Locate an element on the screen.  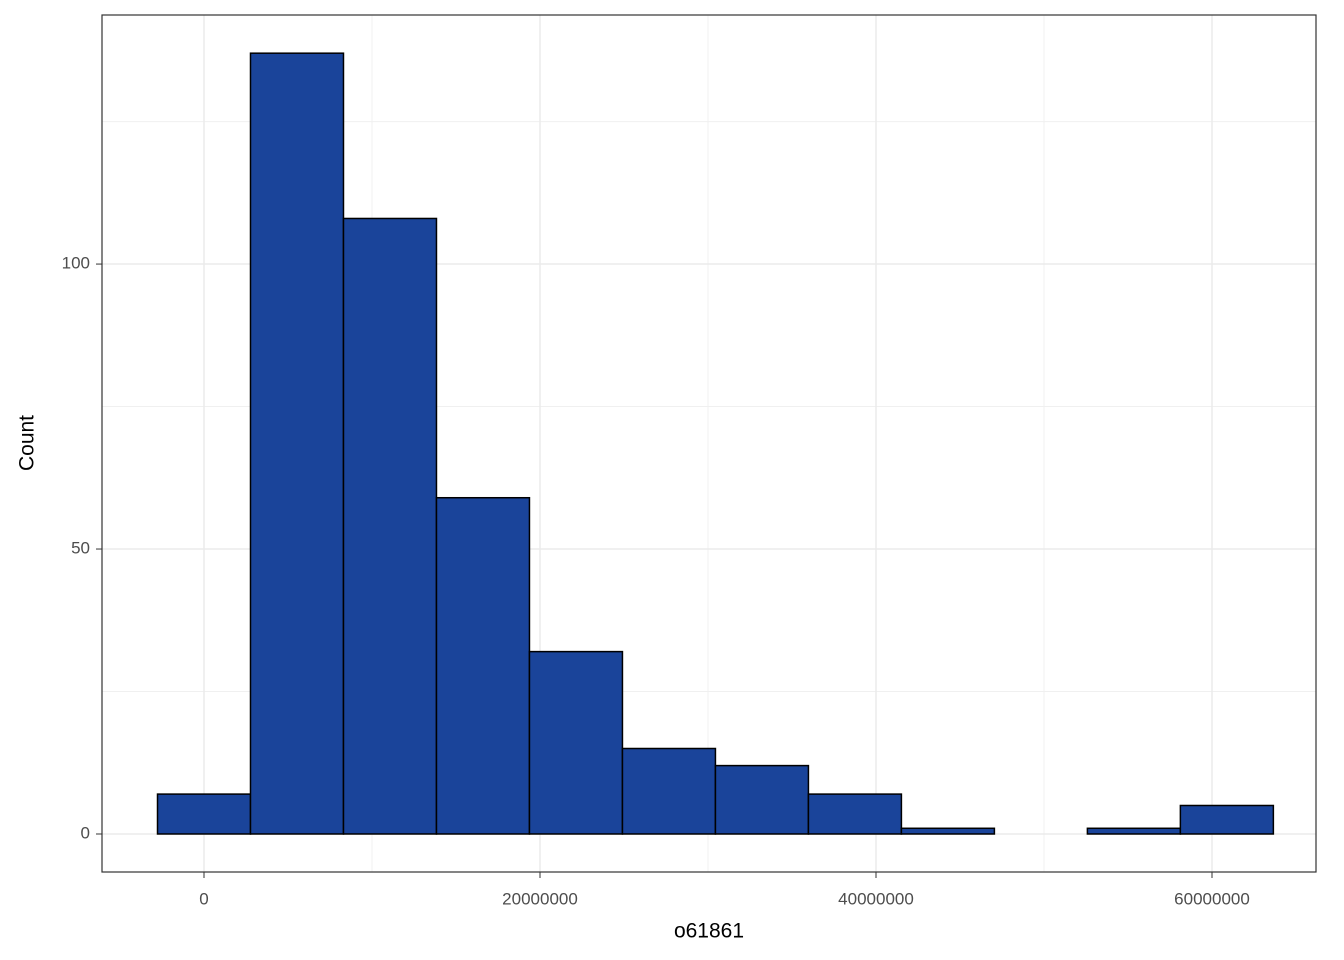
x-tick-label: 20000000 is located at coordinates (540, 898).